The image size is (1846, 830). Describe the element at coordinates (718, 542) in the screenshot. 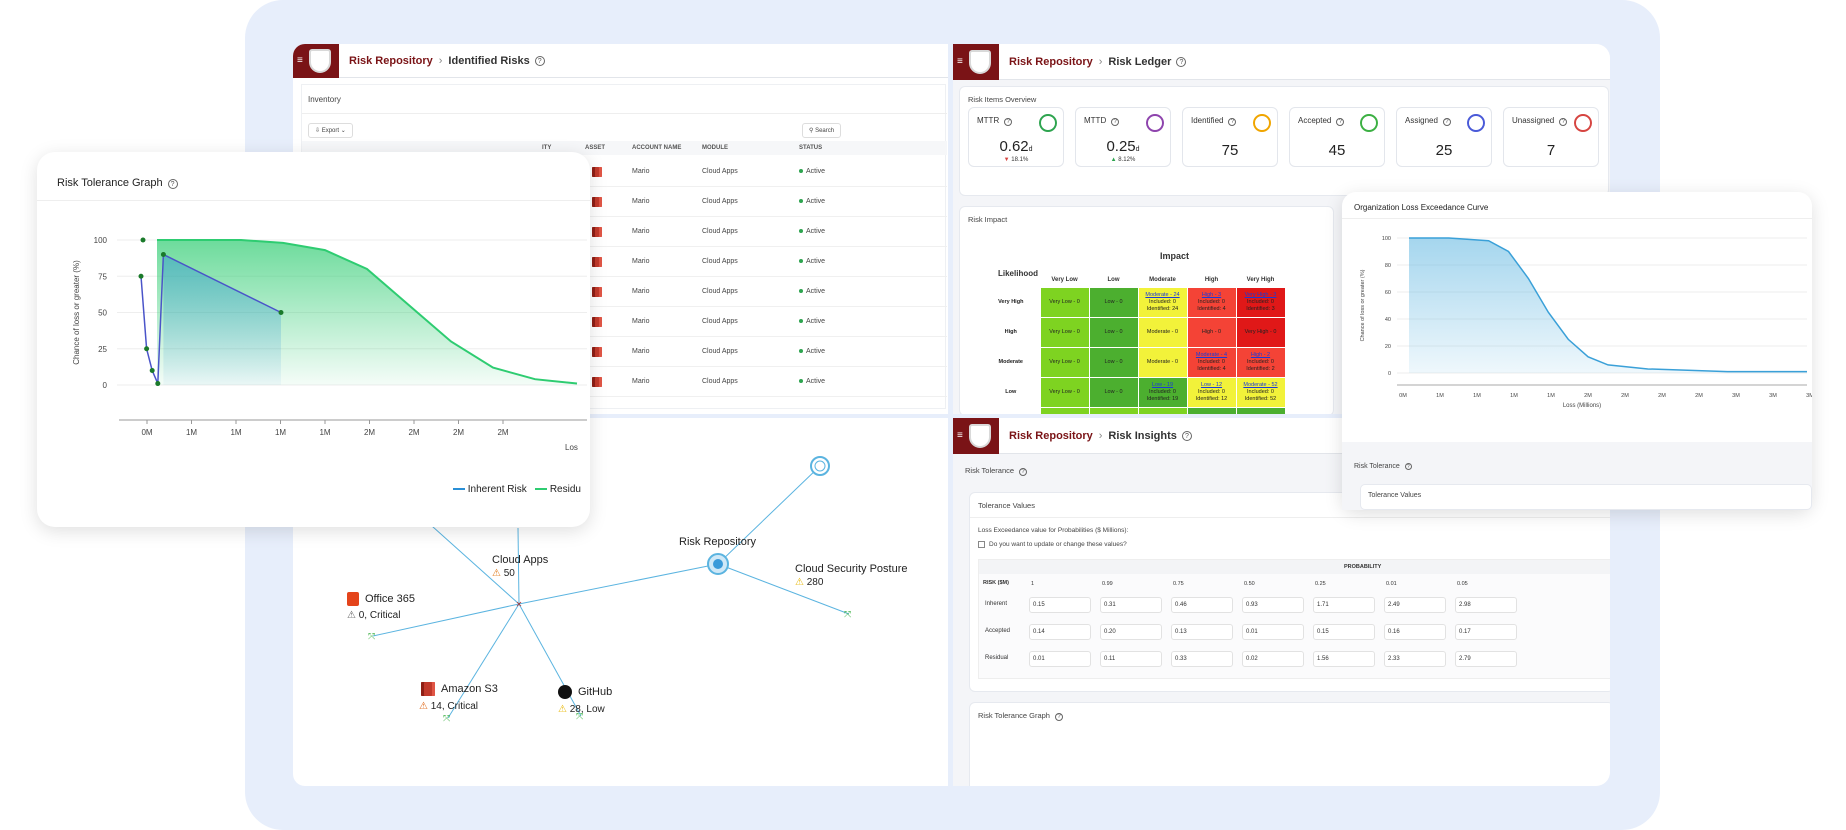

I see `node-label: Risk Repository` at that location.